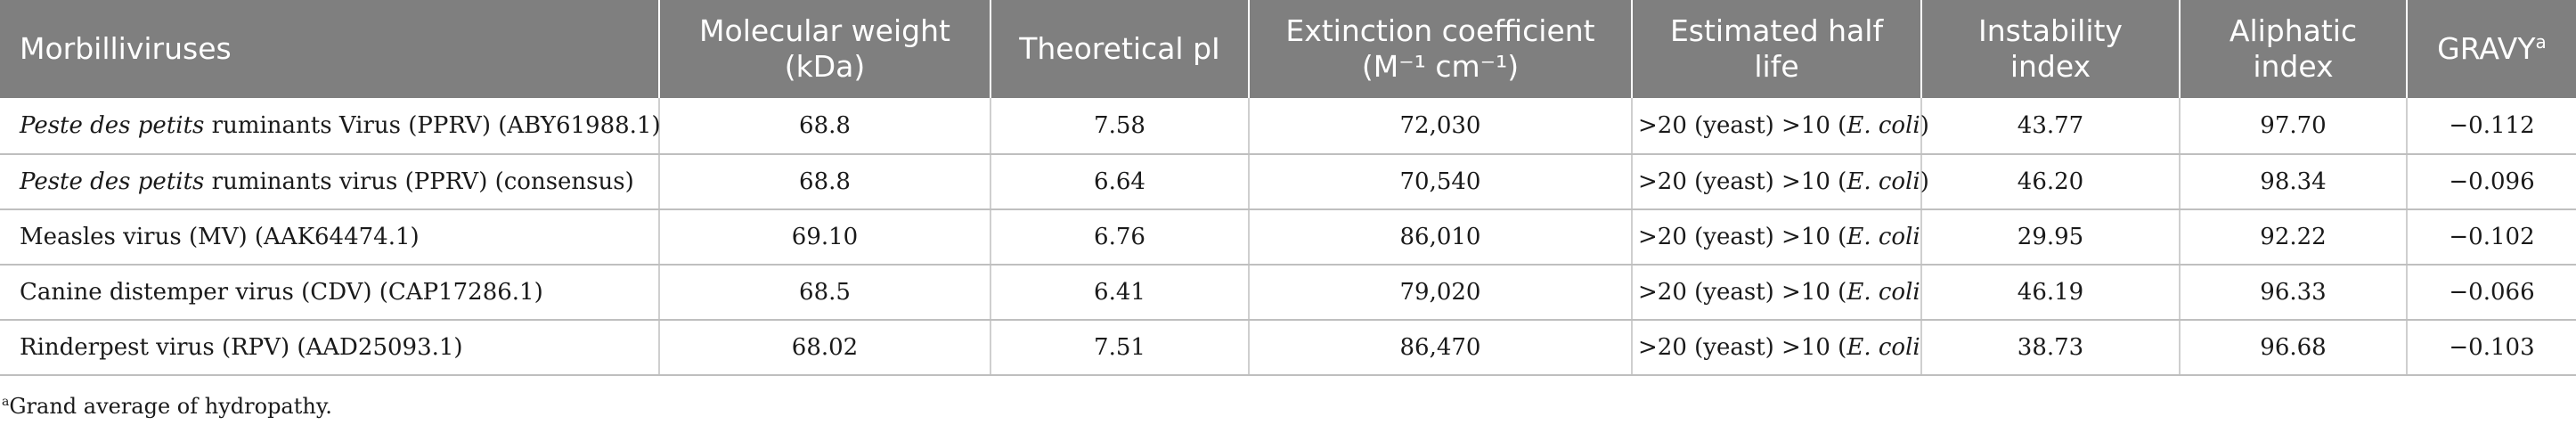 The image size is (2576, 425). I want to click on cell-aliphatic-index: 92.22, so click(2294, 237).